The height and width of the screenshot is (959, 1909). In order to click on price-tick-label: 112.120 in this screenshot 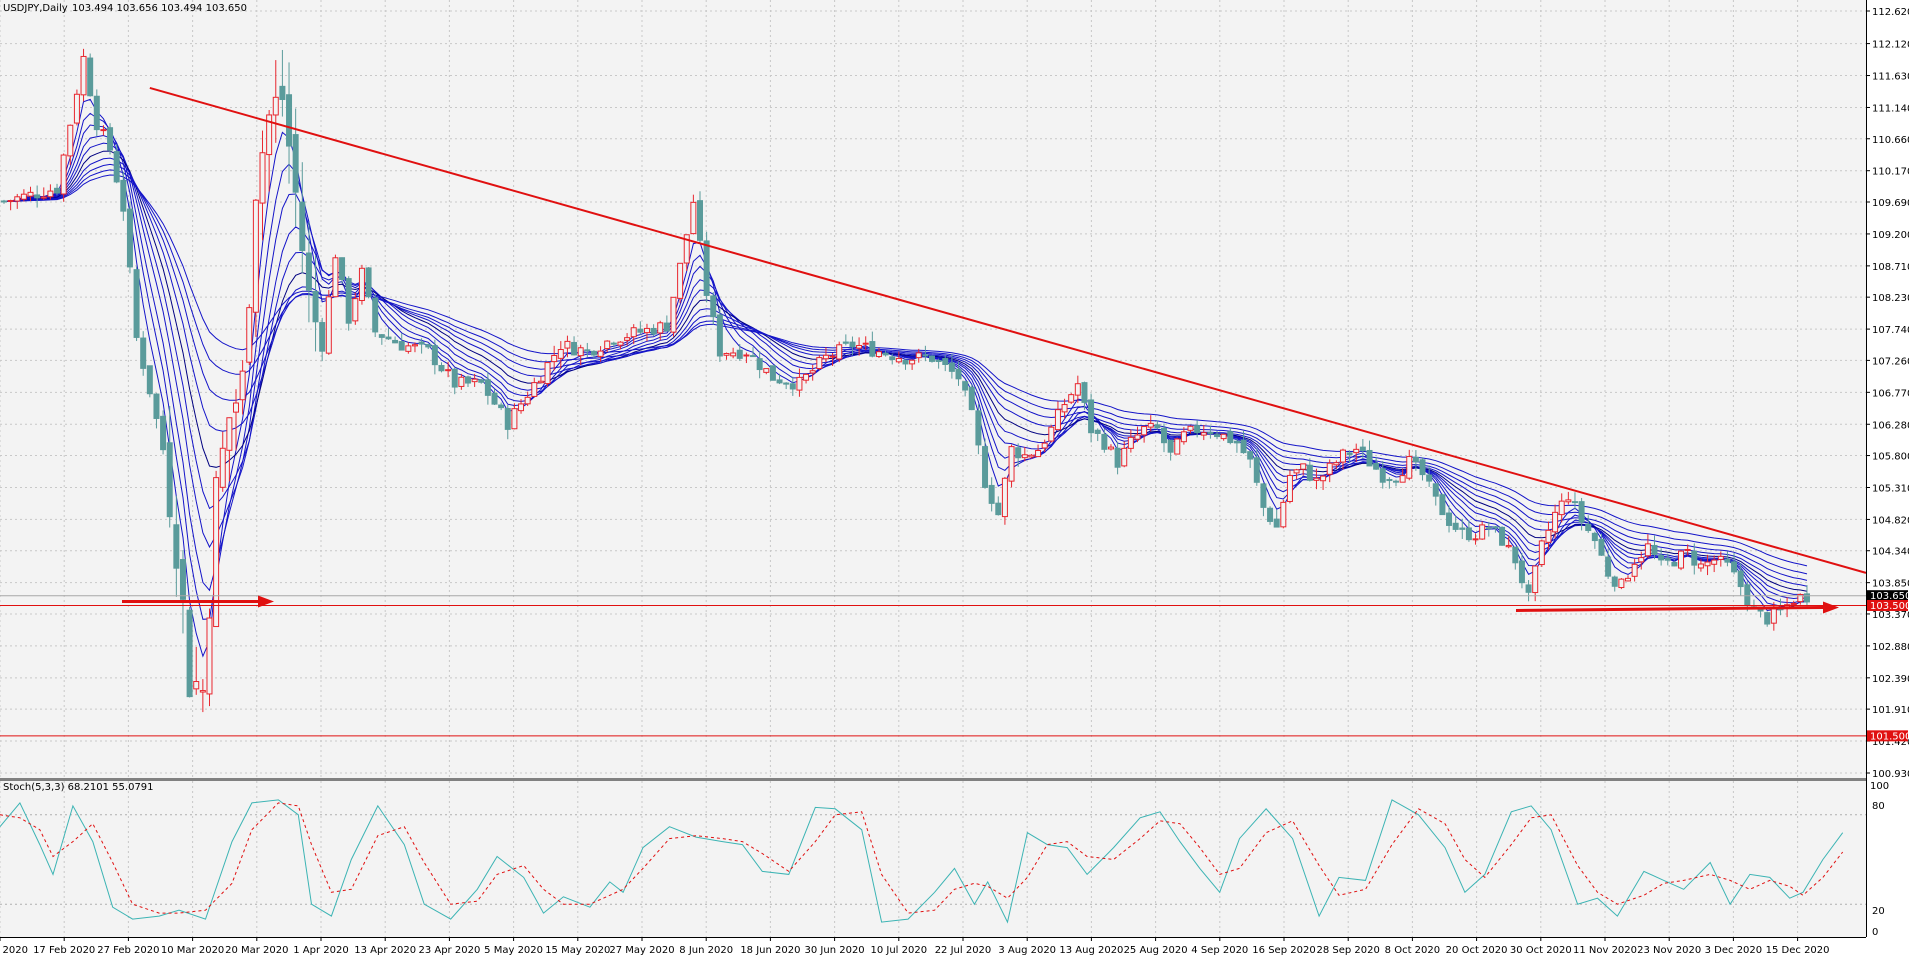, I will do `click(1890, 45)`.